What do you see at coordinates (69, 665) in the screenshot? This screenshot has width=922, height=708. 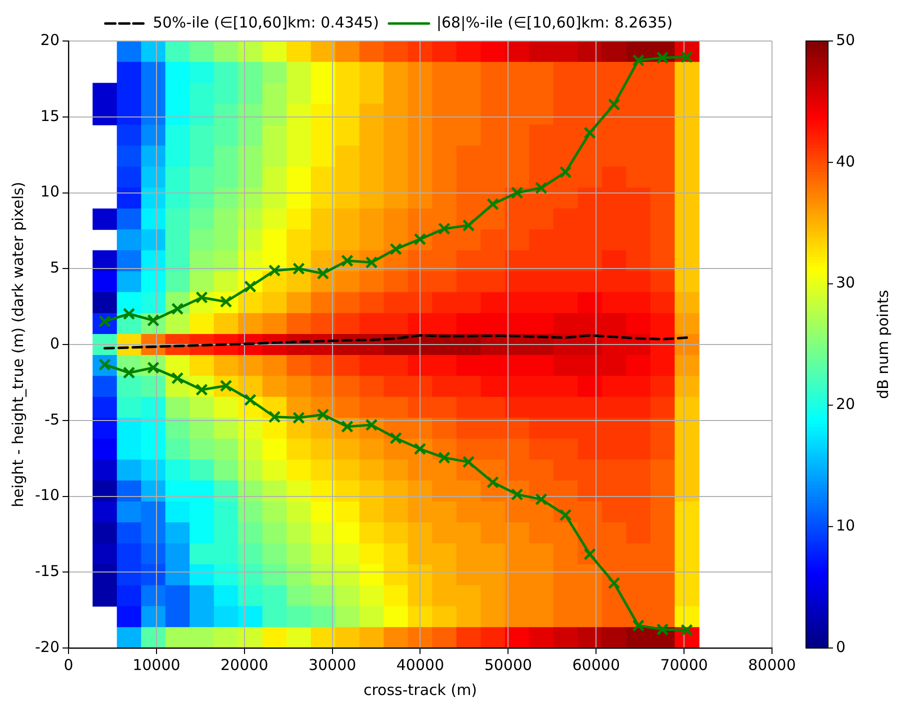 I see `x-tick-label: 0` at bounding box center [69, 665].